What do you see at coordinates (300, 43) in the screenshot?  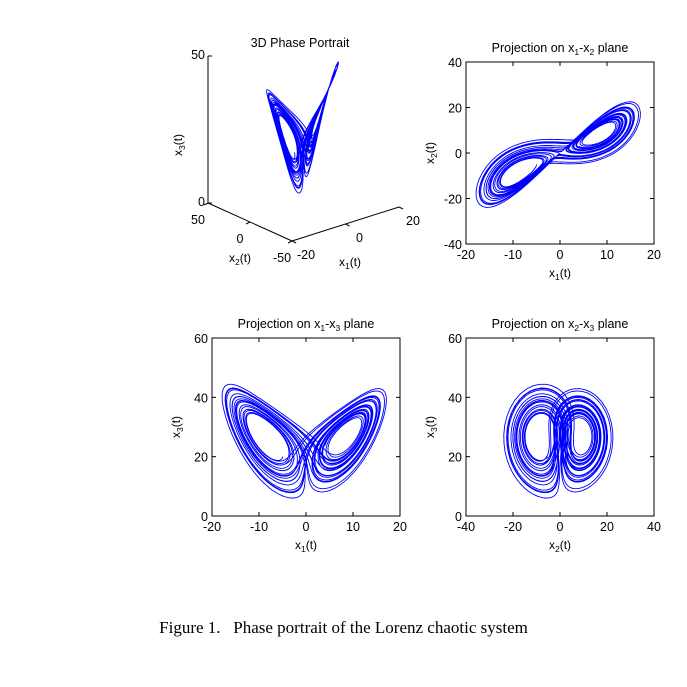 I see `panel-title: 3D Phase Portrait` at bounding box center [300, 43].